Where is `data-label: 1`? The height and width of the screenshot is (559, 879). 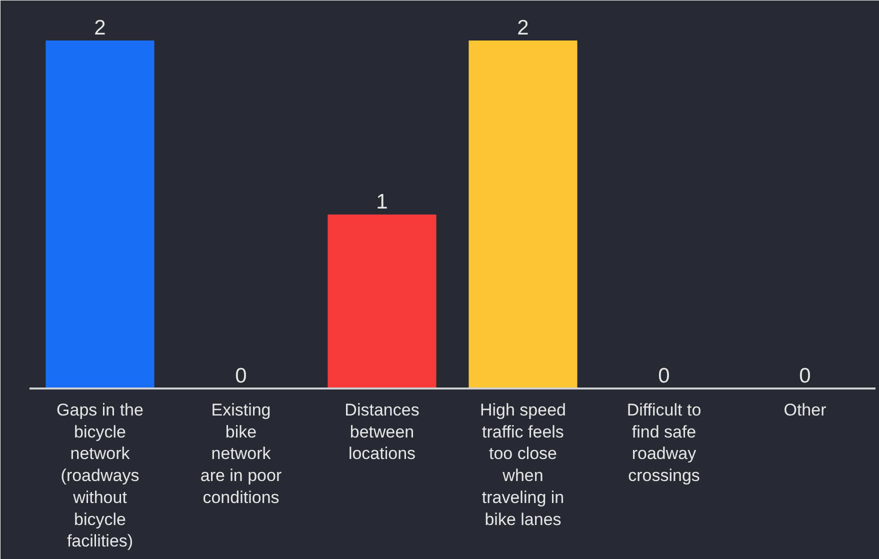 data-label: 1 is located at coordinates (382, 202).